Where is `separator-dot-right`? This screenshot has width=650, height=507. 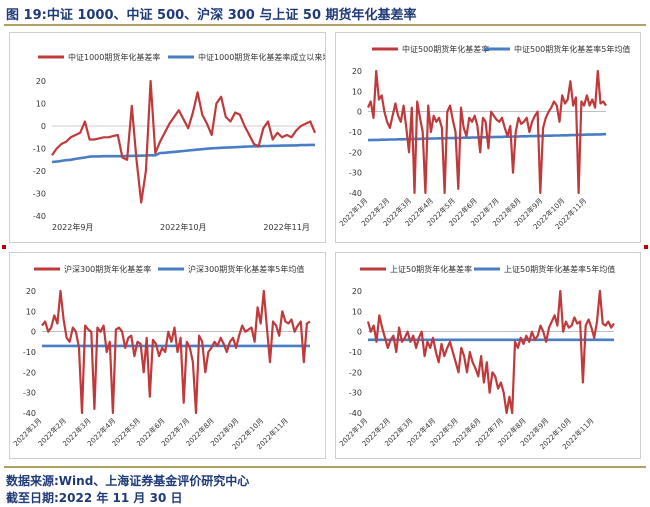
separator-dot-right is located at coordinates (646, 247).